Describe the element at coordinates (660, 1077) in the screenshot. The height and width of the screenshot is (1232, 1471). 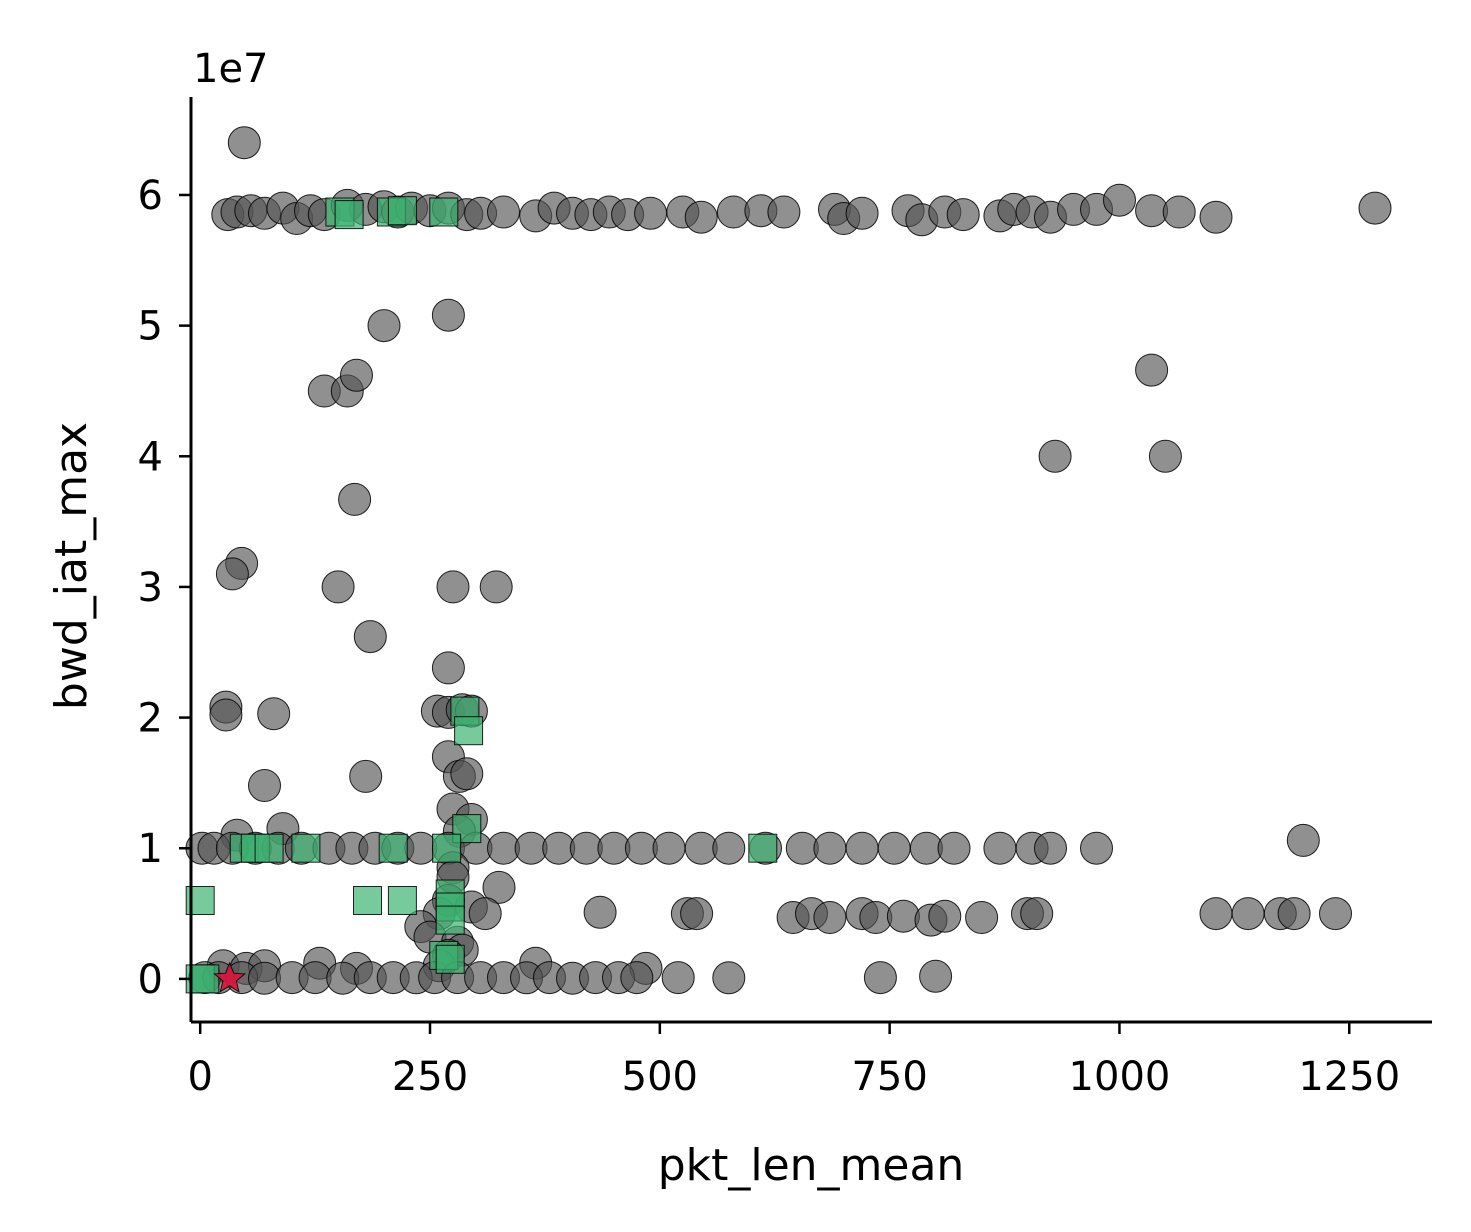
I see `x-tick-label: 500` at that location.